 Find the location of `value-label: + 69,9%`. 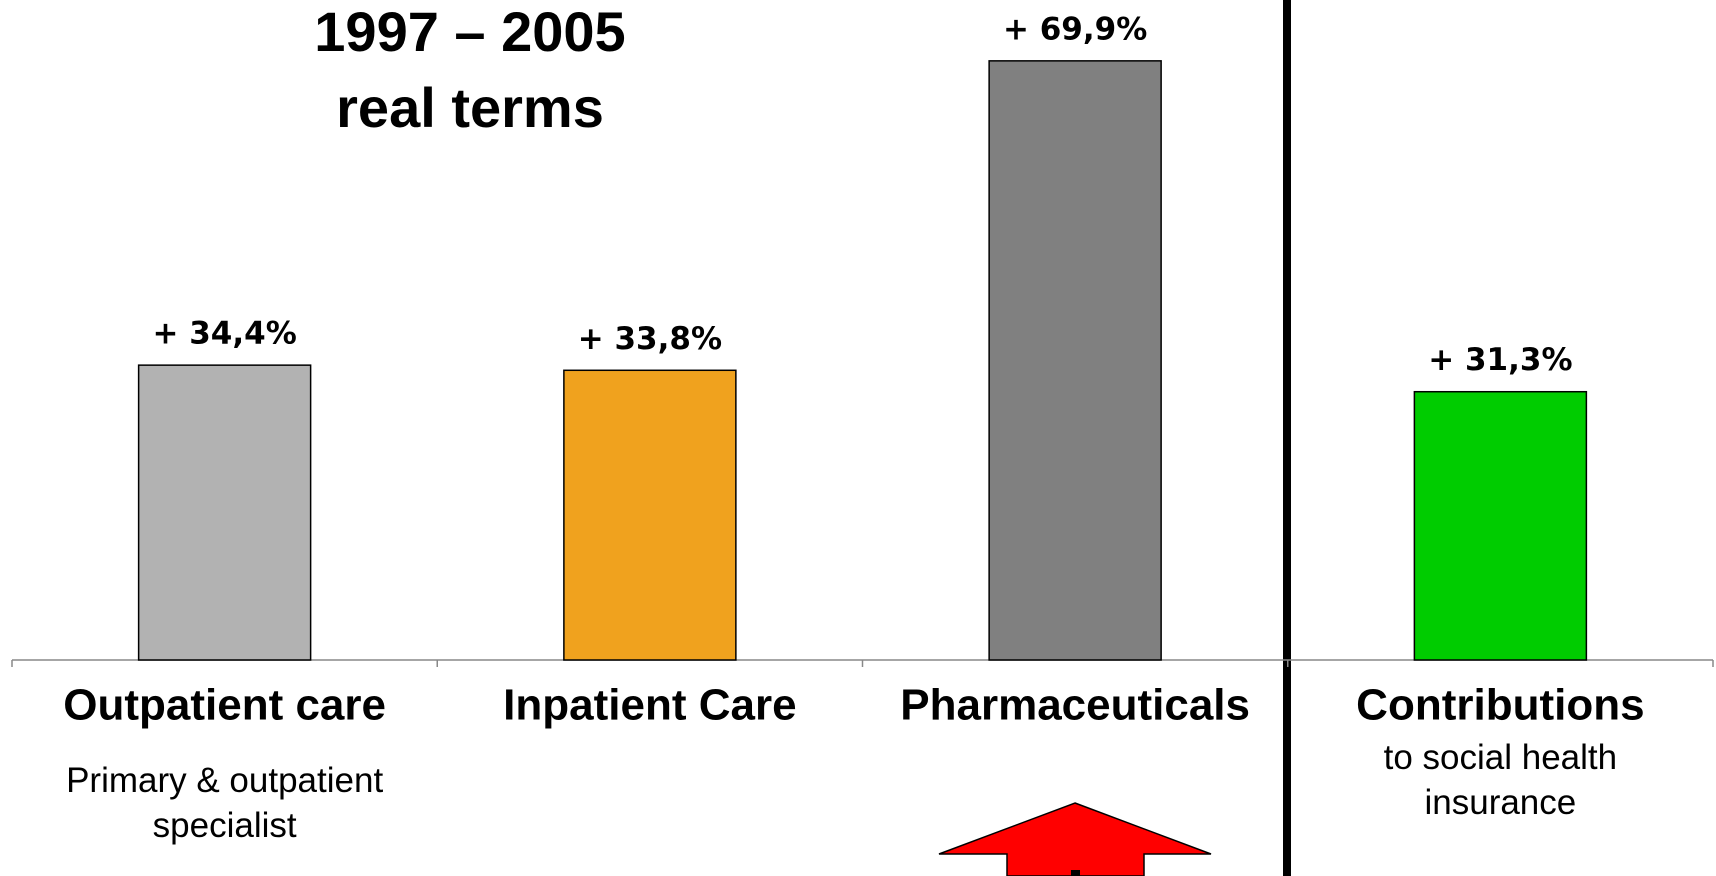

value-label: + 69,9% is located at coordinates (1075, 29).